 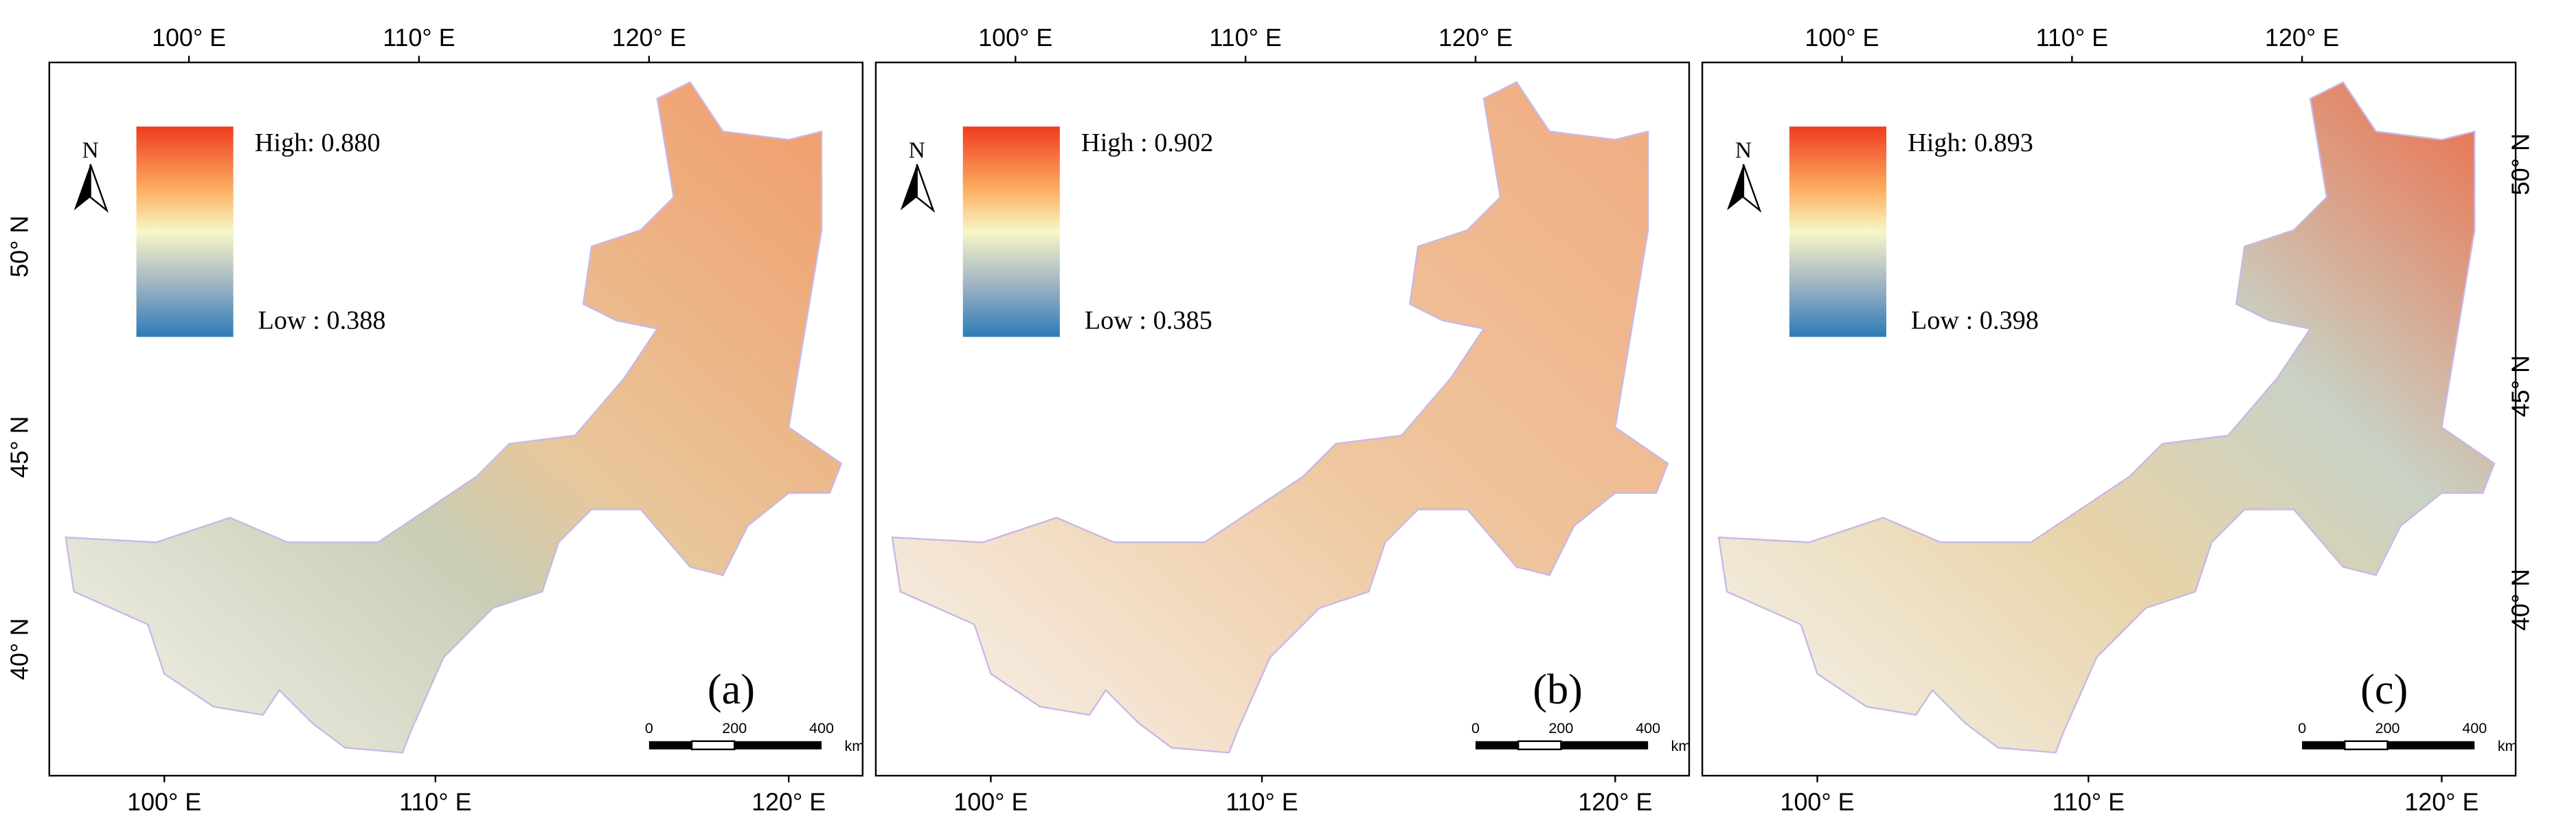 I want to click on right-tick-label: 45° N, so click(x=2520, y=386).